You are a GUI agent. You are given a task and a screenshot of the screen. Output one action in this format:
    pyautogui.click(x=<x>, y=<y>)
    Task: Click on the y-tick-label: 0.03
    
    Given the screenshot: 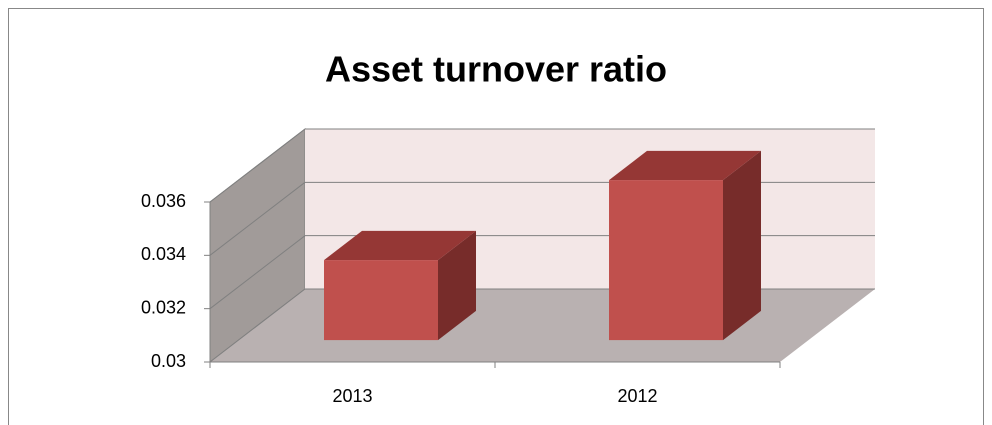 What is the action you would take?
    pyautogui.click(x=168, y=361)
    